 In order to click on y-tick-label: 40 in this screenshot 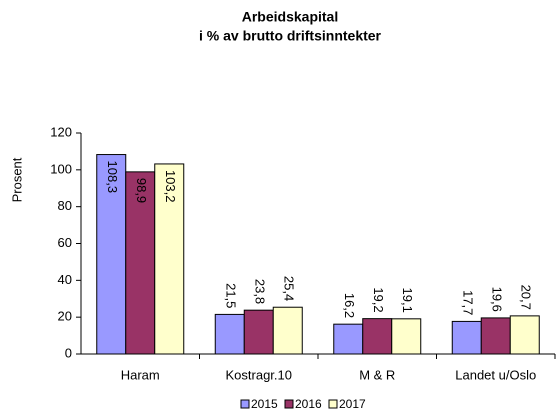, I will do `click(65, 279)`.